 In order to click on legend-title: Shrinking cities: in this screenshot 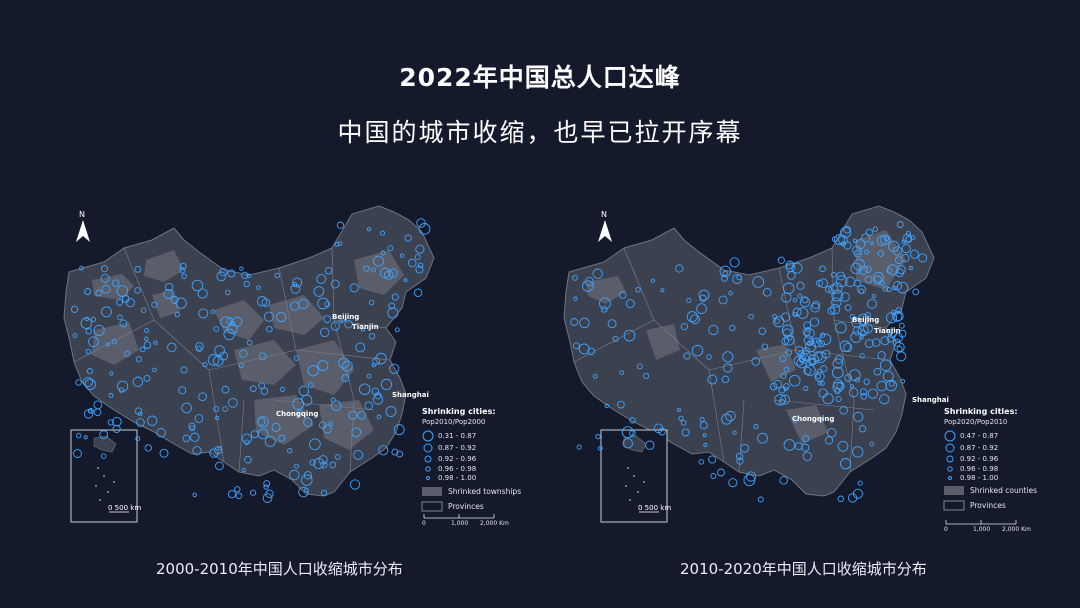, I will do `click(459, 411)`.